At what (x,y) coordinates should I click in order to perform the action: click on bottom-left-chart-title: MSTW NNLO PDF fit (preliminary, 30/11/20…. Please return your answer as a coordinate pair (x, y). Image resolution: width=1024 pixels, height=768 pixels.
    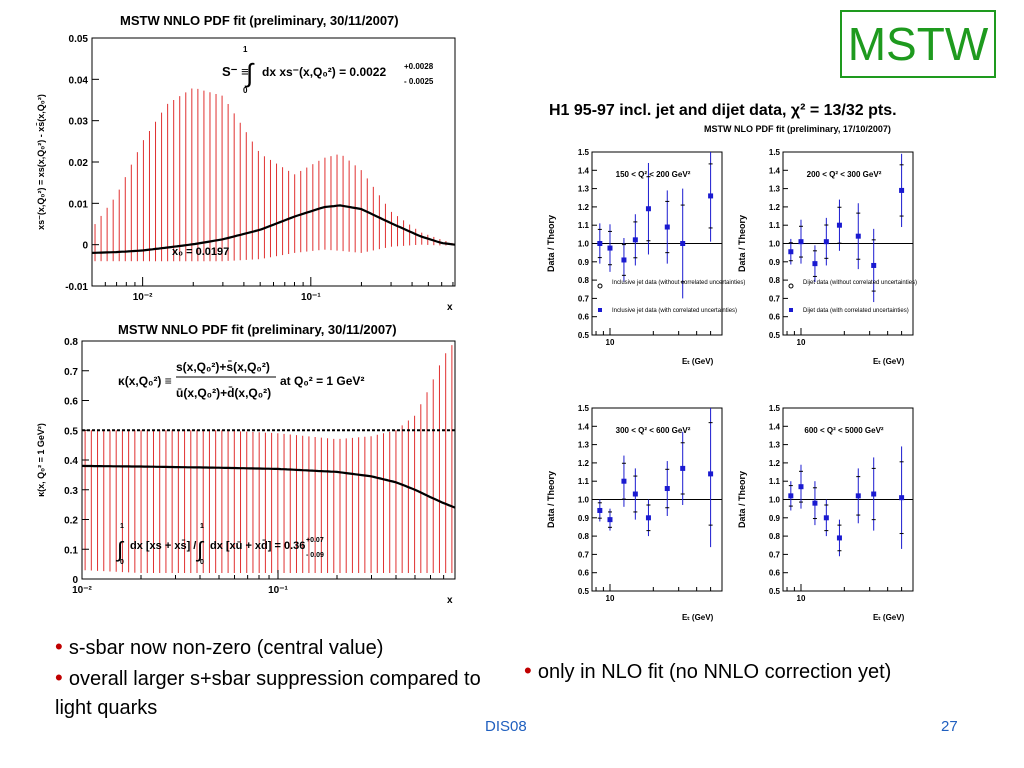
    Looking at the image, I should click on (257, 329).